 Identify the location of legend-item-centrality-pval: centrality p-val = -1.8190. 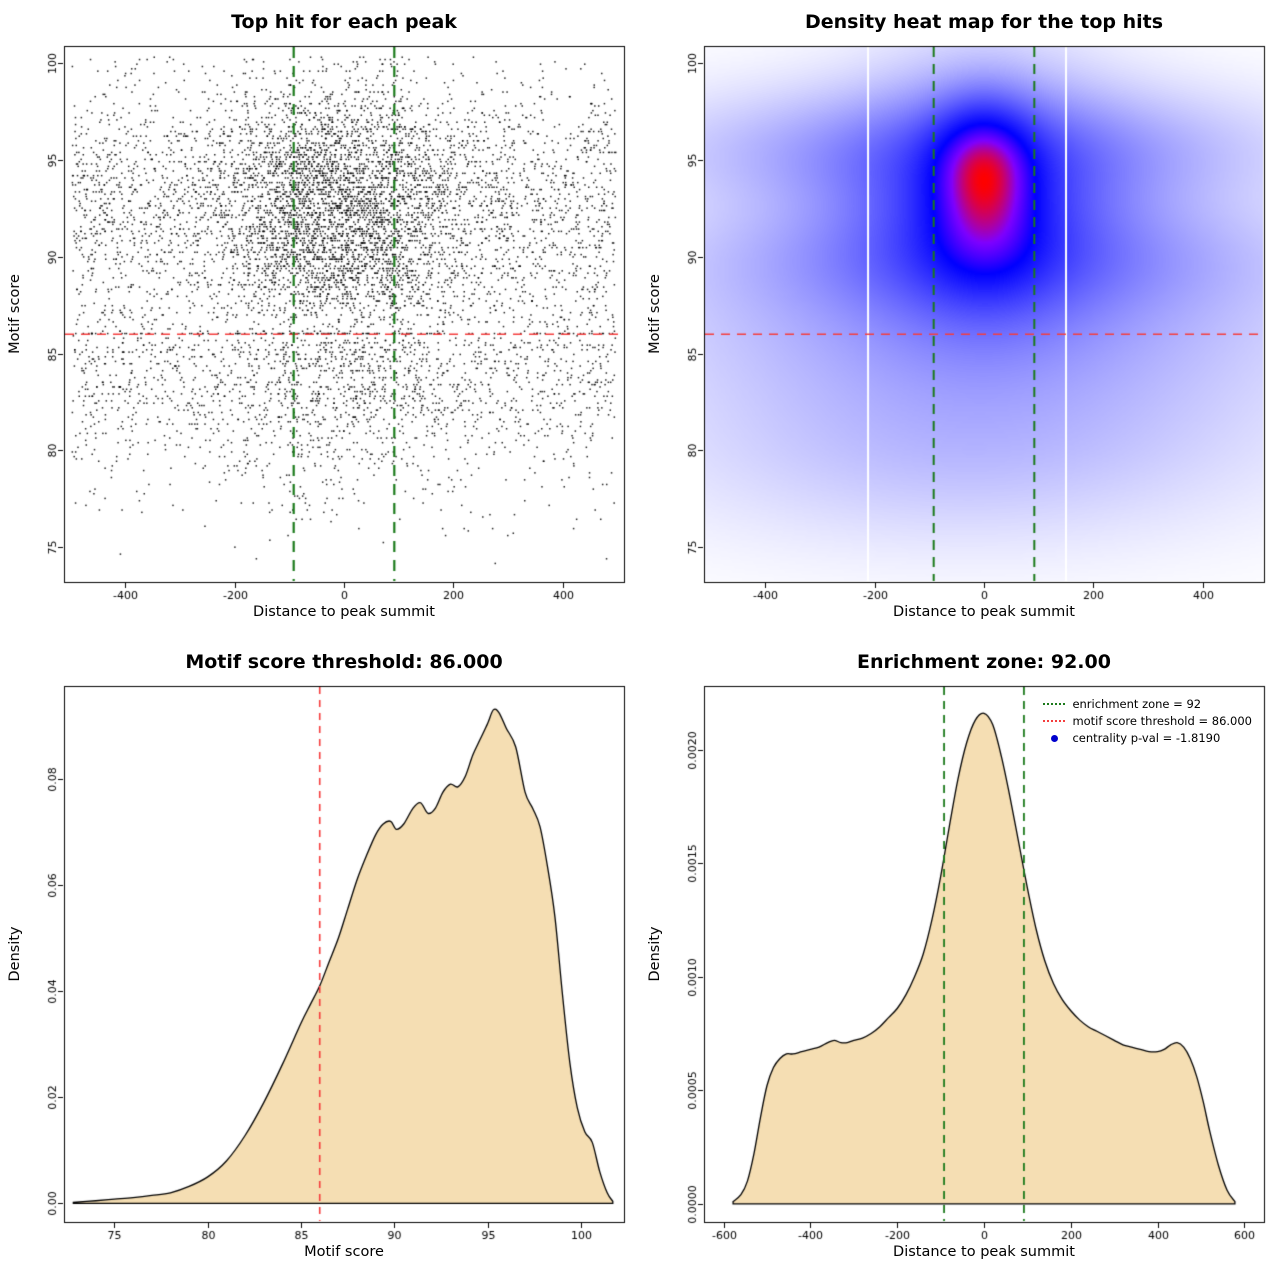
(1147, 738).